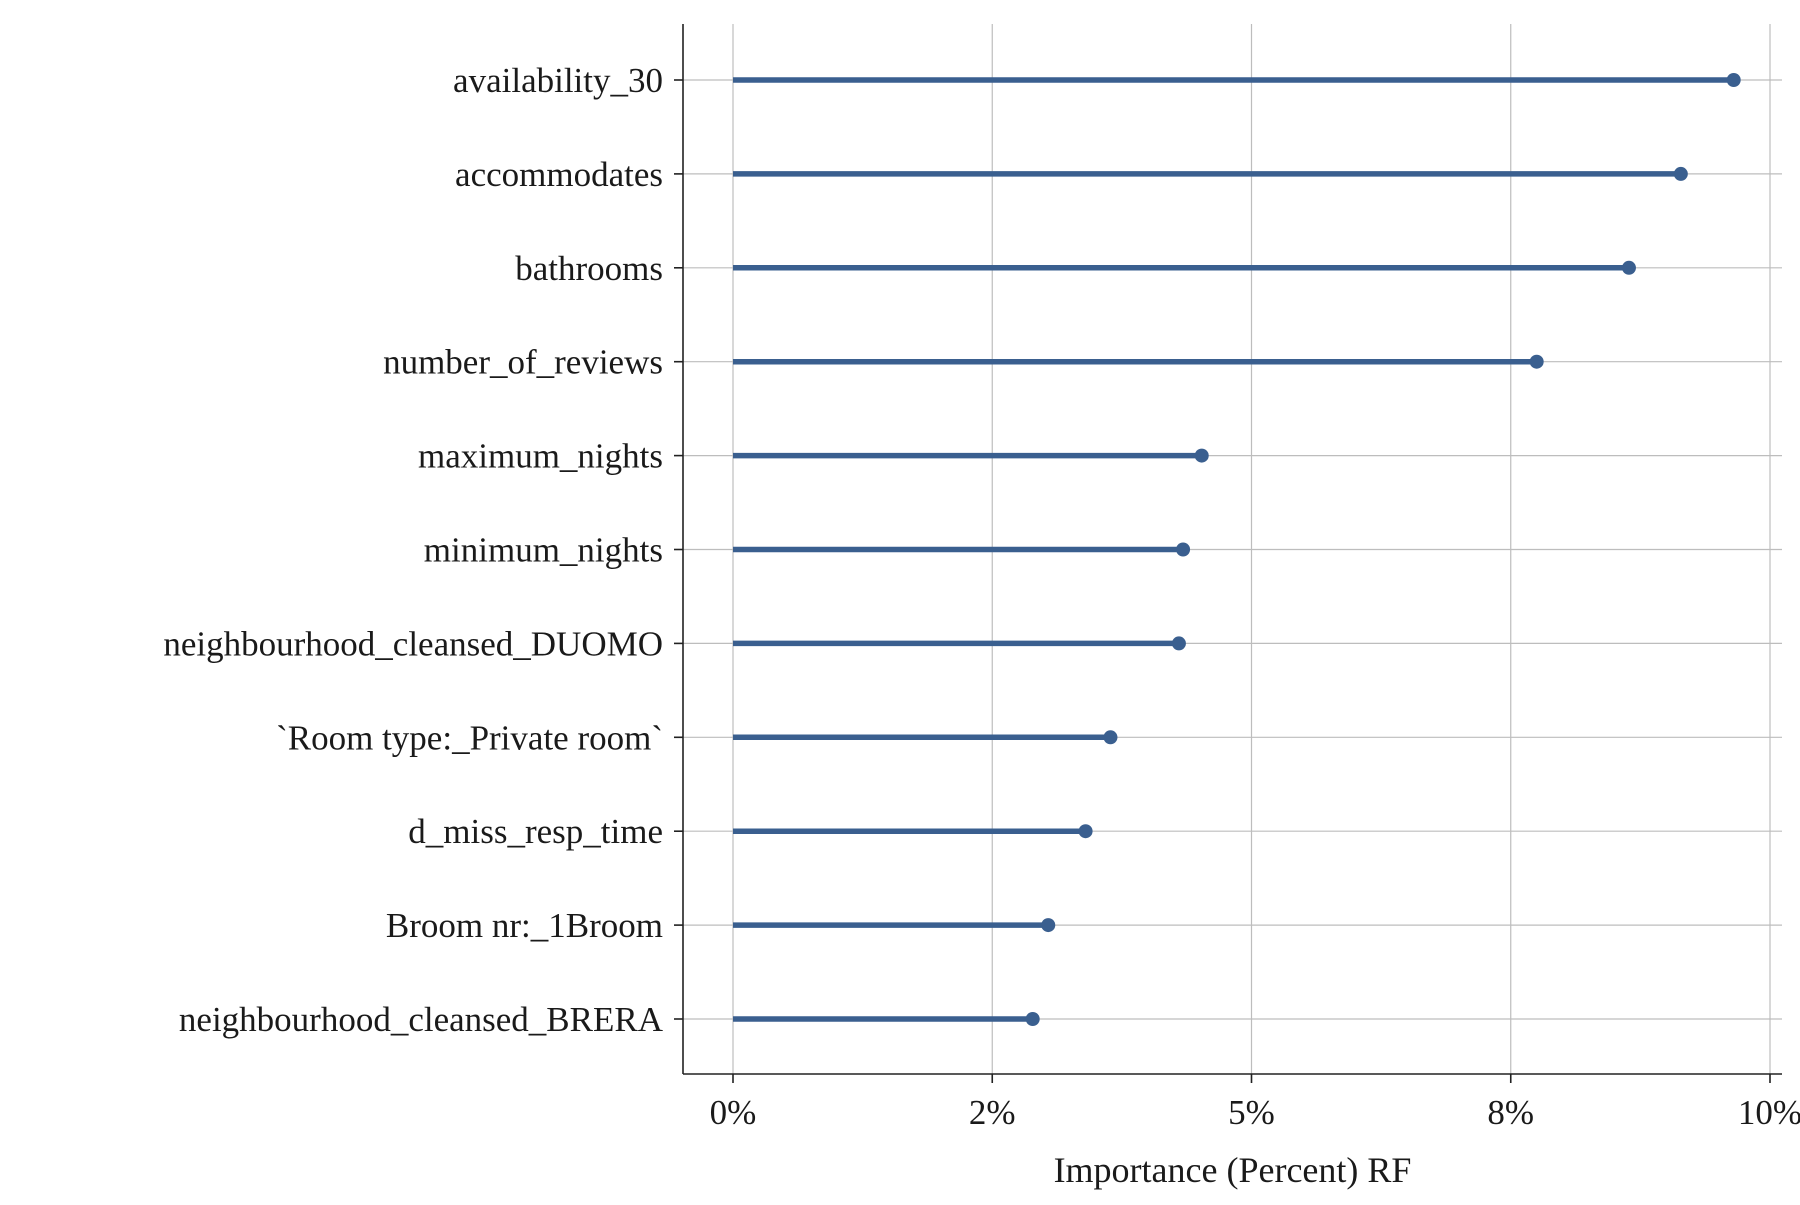 The width and height of the screenshot is (1800, 1205). Describe the element at coordinates (469, 737) in the screenshot. I see `y-tick-label: `Room type:_Private room`` at that location.